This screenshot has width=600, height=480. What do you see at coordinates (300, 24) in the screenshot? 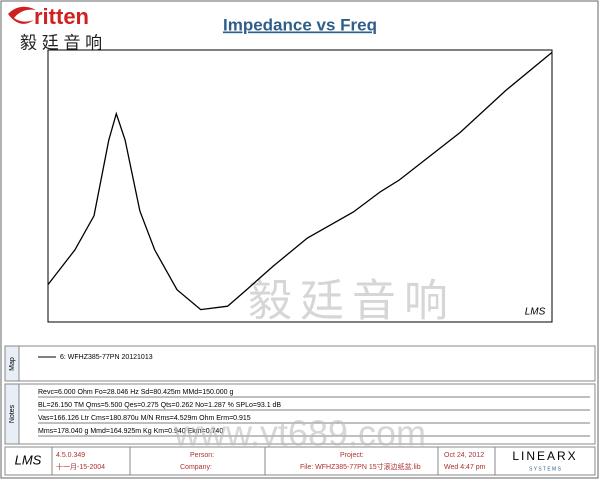
I see `chart-title: Impedance vs Freq` at bounding box center [300, 24].